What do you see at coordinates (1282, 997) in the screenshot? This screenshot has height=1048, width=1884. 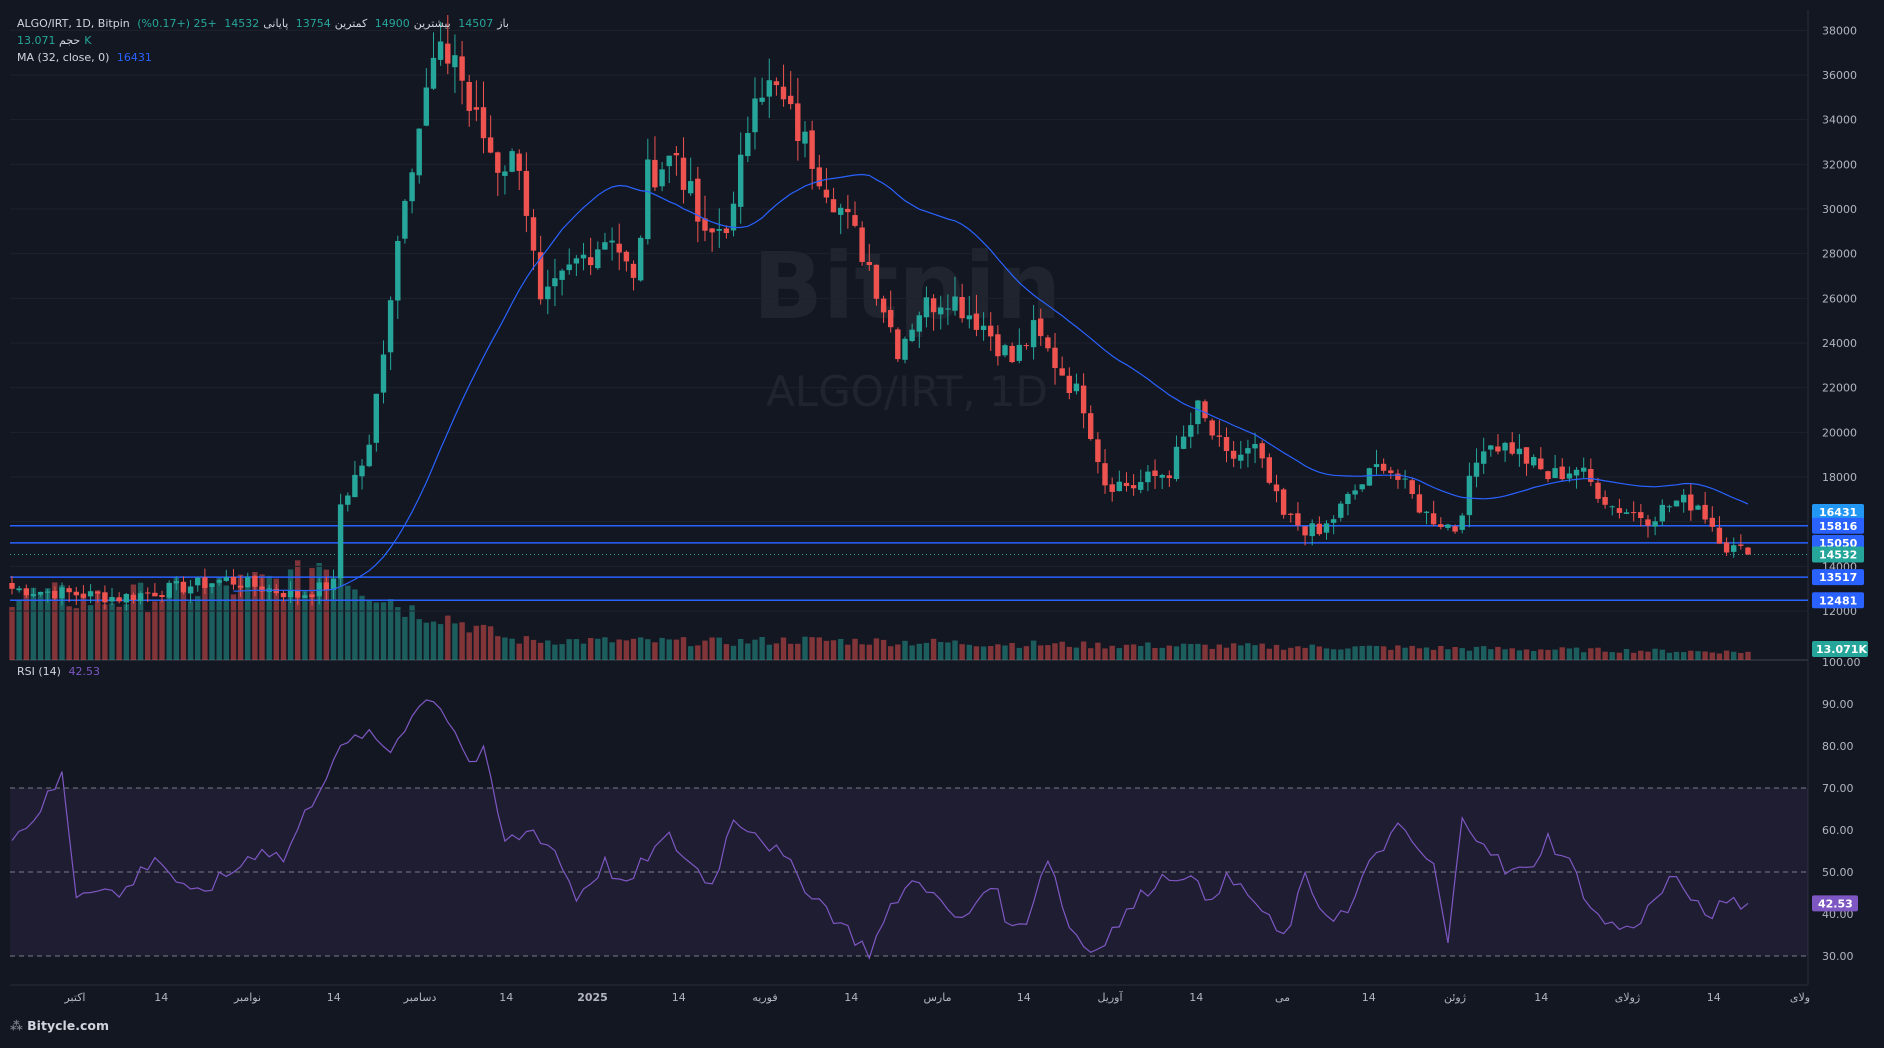 I see `time-tick-label: می` at bounding box center [1282, 997].